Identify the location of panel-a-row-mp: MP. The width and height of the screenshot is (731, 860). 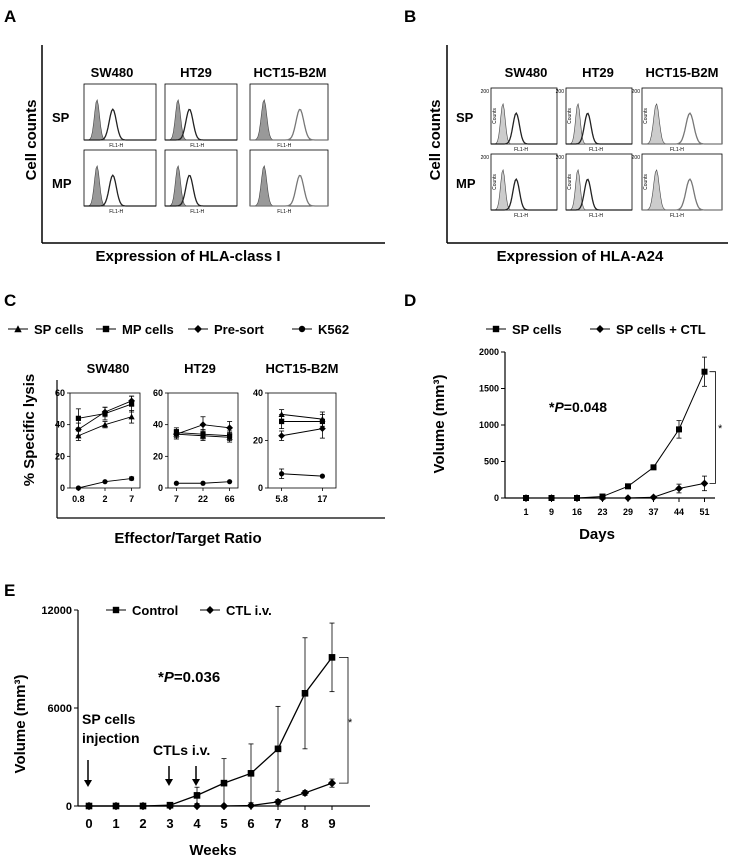
(62, 183).